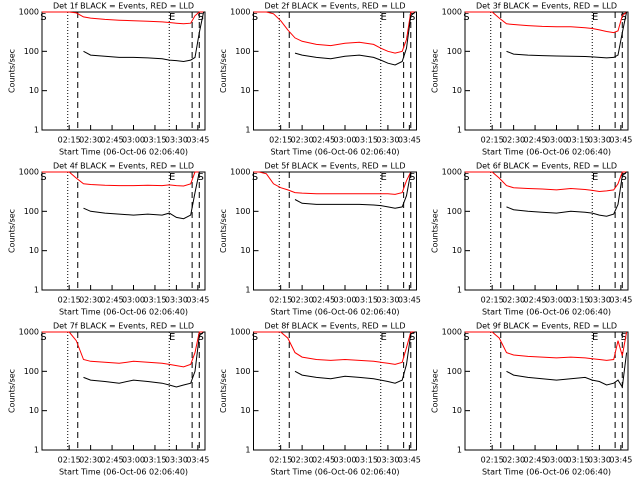 The width and height of the screenshot is (640, 480). What do you see at coordinates (334, 166) in the screenshot?
I see `panel-title: Det 5f BLACK = Events, RED = LLD` at bounding box center [334, 166].